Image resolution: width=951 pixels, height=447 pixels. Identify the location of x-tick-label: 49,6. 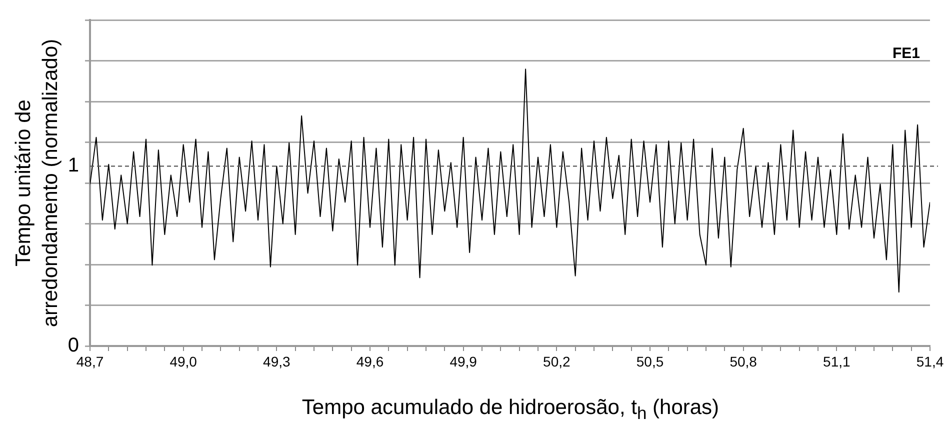
(370, 361).